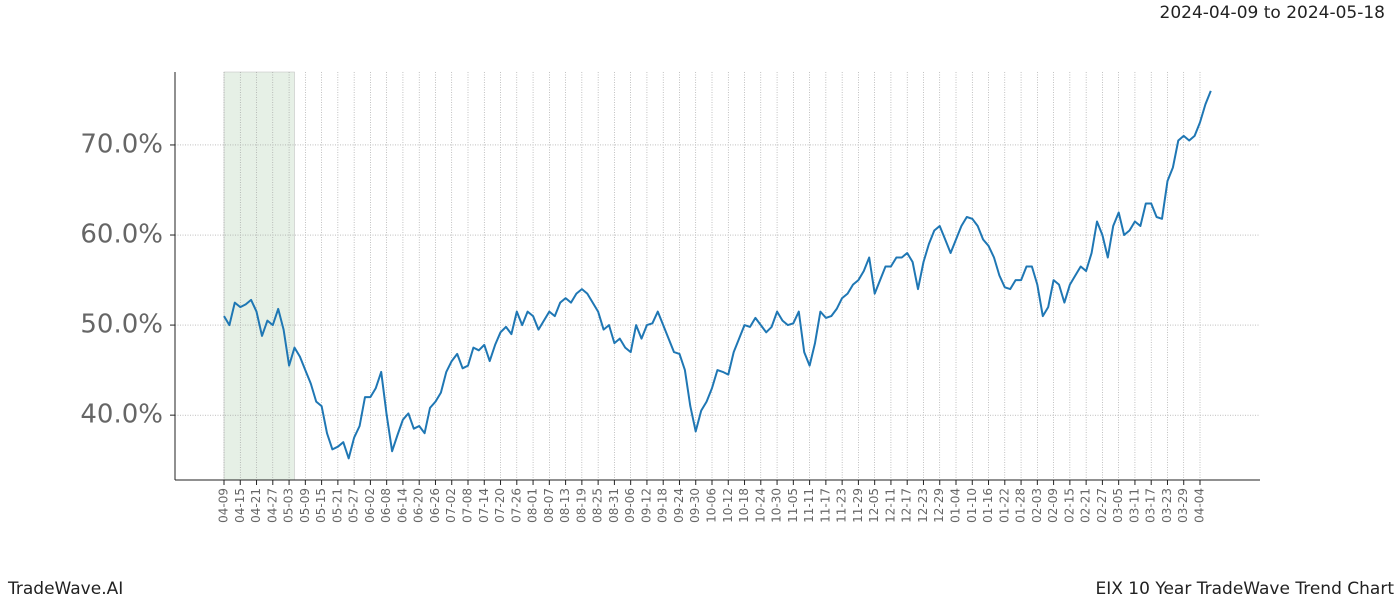 The image size is (1400, 600). I want to click on x-tick-label: 03-23, so click(1167, 505).